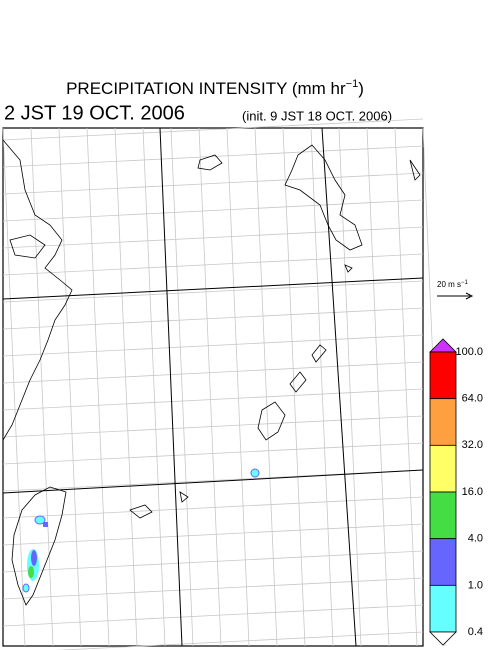 The height and width of the screenshot is (650, 500). What do you see at coordinates (472, 399) in the screenshot?
I see `colorbar-label: 64.0` at bounding box center [472, 399].